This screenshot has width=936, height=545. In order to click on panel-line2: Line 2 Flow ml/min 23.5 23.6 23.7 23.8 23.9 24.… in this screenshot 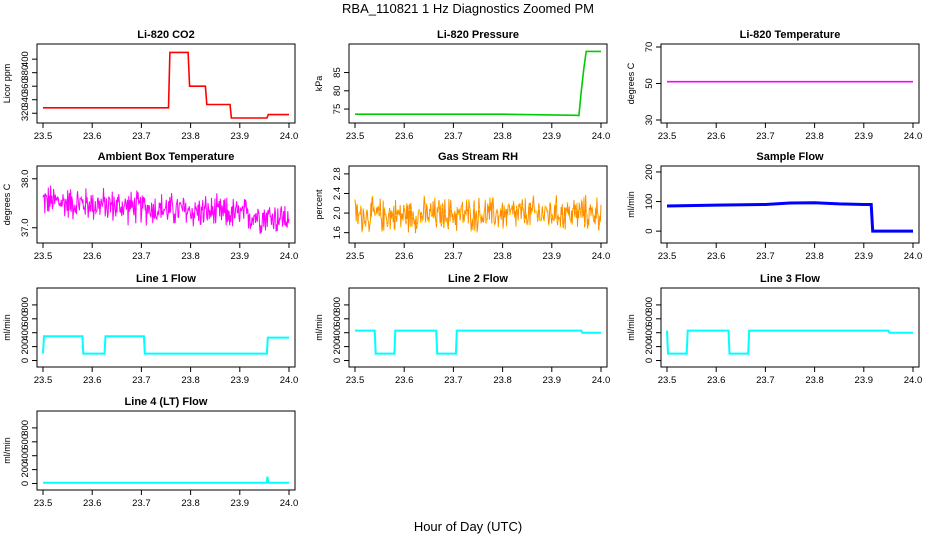, I will do `click(462, 329)`.